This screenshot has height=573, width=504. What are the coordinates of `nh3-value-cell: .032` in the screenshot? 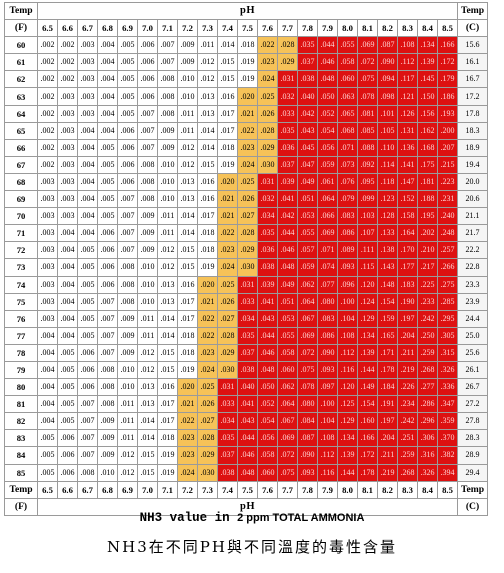 It's located at (267, 199).